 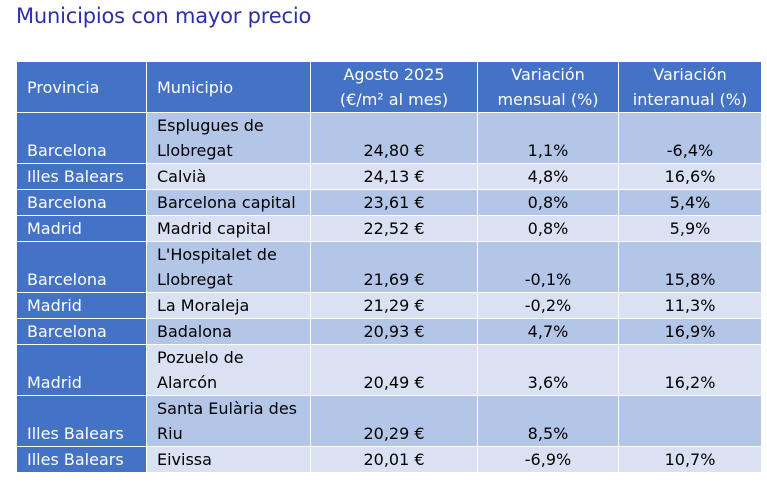 What do you see at coordinates (548, 138) in the screenshot?
I see `cell-mensual: 1,1%` at bounding box center [548, 138].